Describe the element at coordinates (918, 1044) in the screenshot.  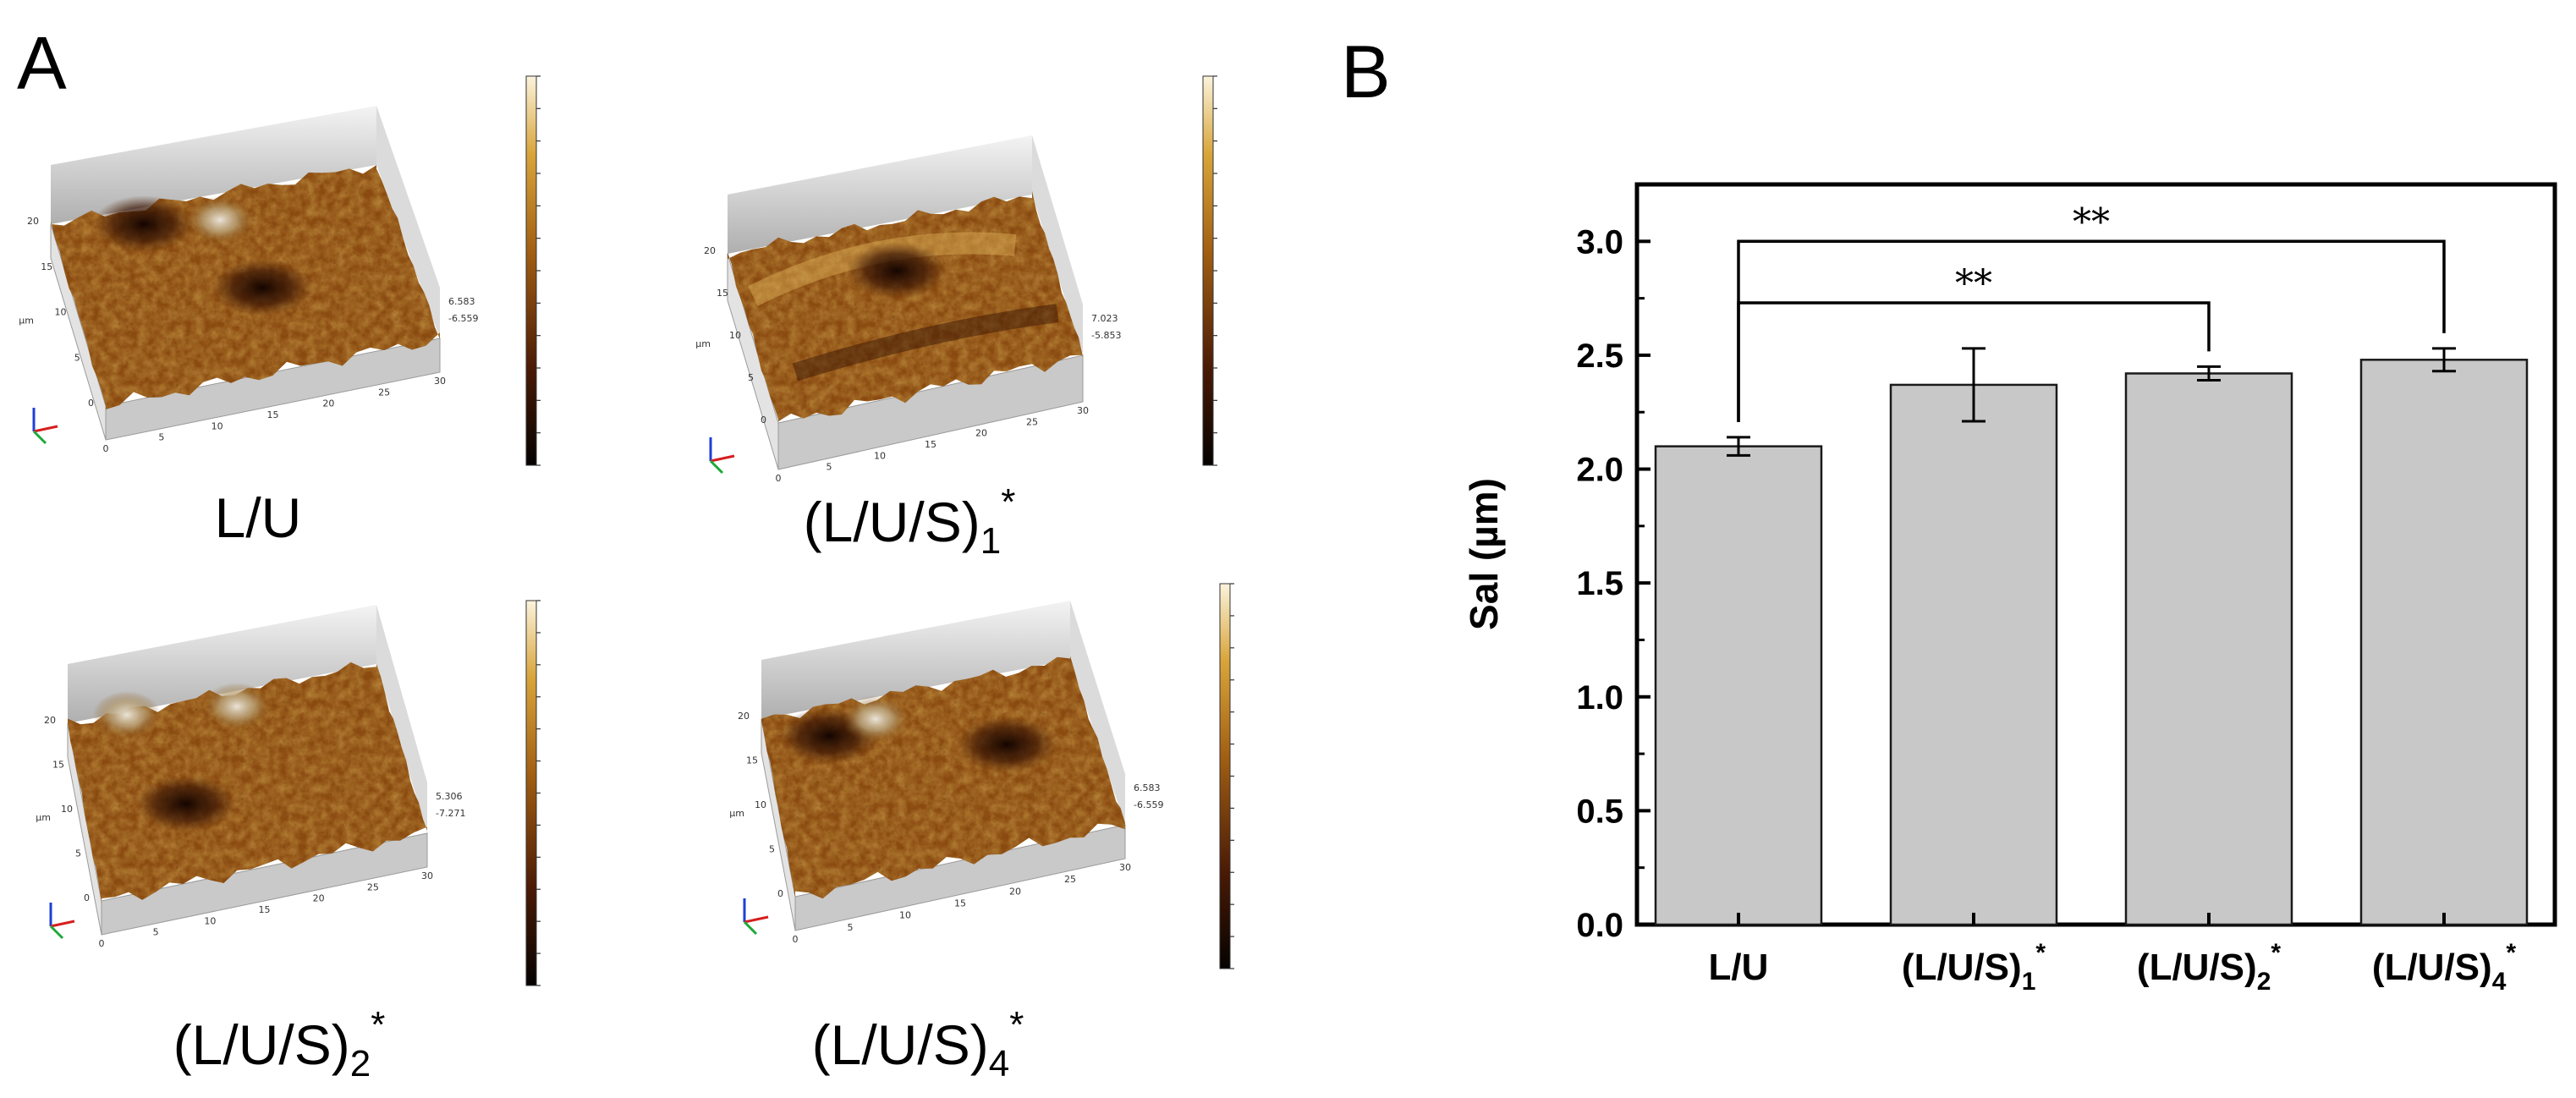
I see `afm-label-lus4: (L/U/S)4*` at that location.